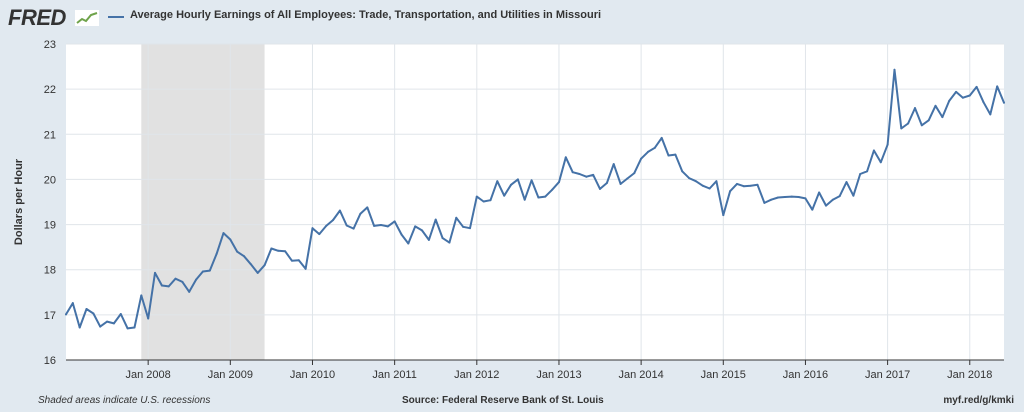 The height and width of the screenshot is (412, 1024). I want to click on x-tick-label: Jan 2009, so click(230, 375).